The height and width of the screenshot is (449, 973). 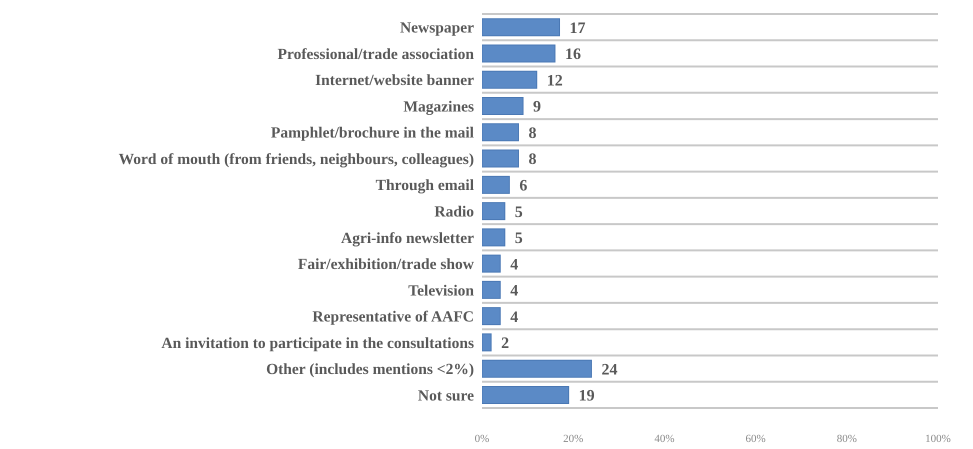 I want to click on data-label: 17, so click(x=578, y=28).